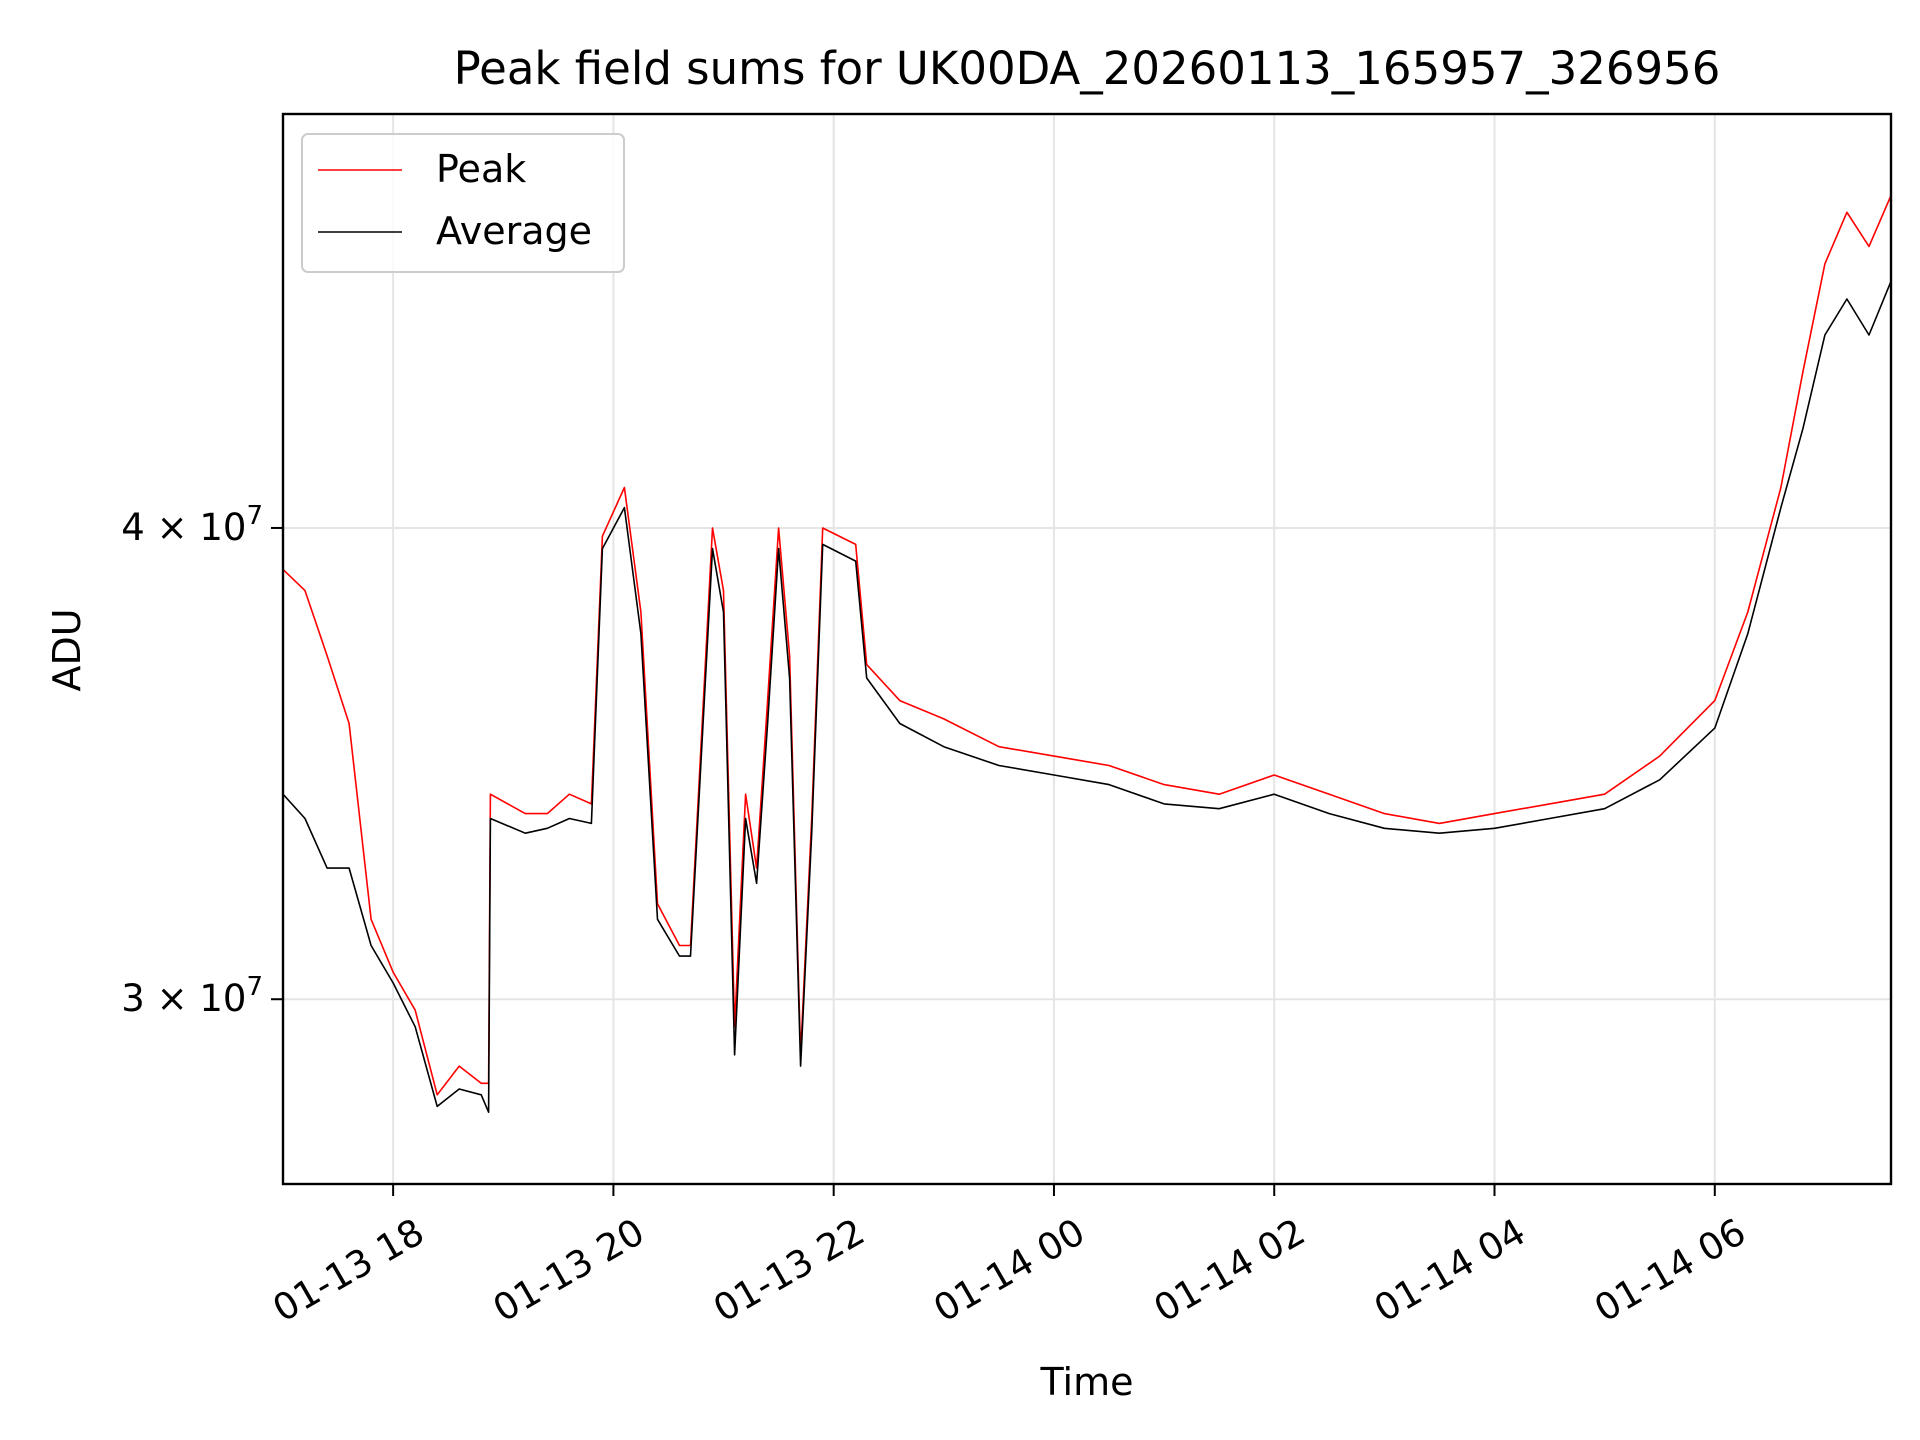 The image size is (1920, 1440). I want to click on legend: Peak Average, so click(463, 203).